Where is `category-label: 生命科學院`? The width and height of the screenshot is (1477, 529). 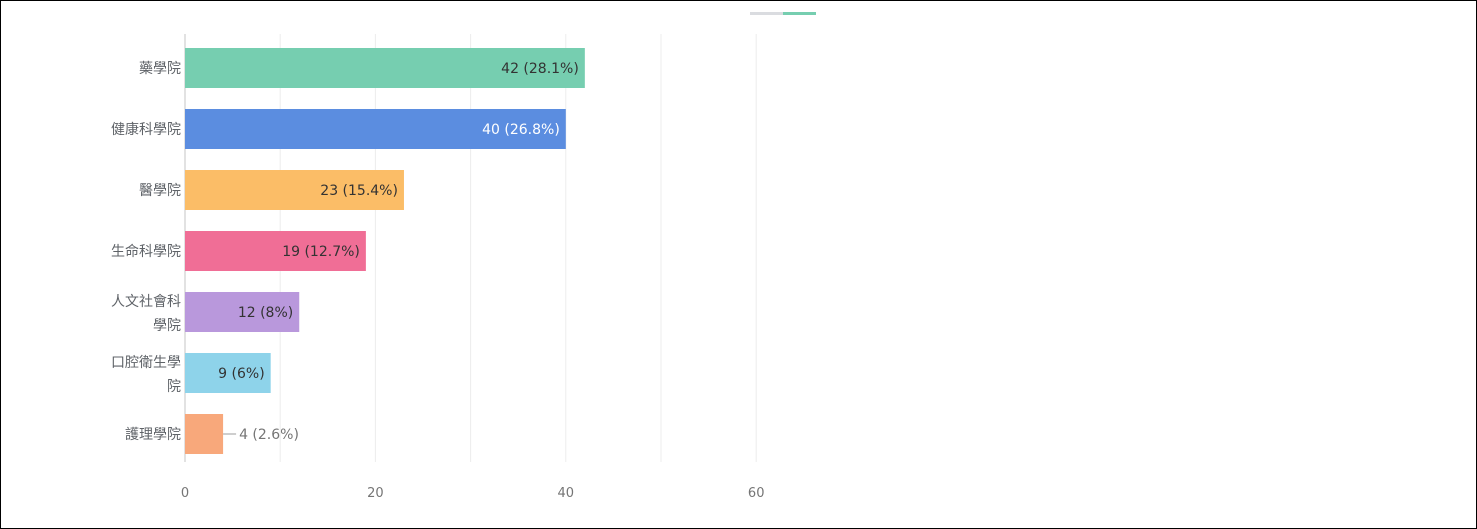
category-label: 生命科學院 is located at coordinates (146, 251).